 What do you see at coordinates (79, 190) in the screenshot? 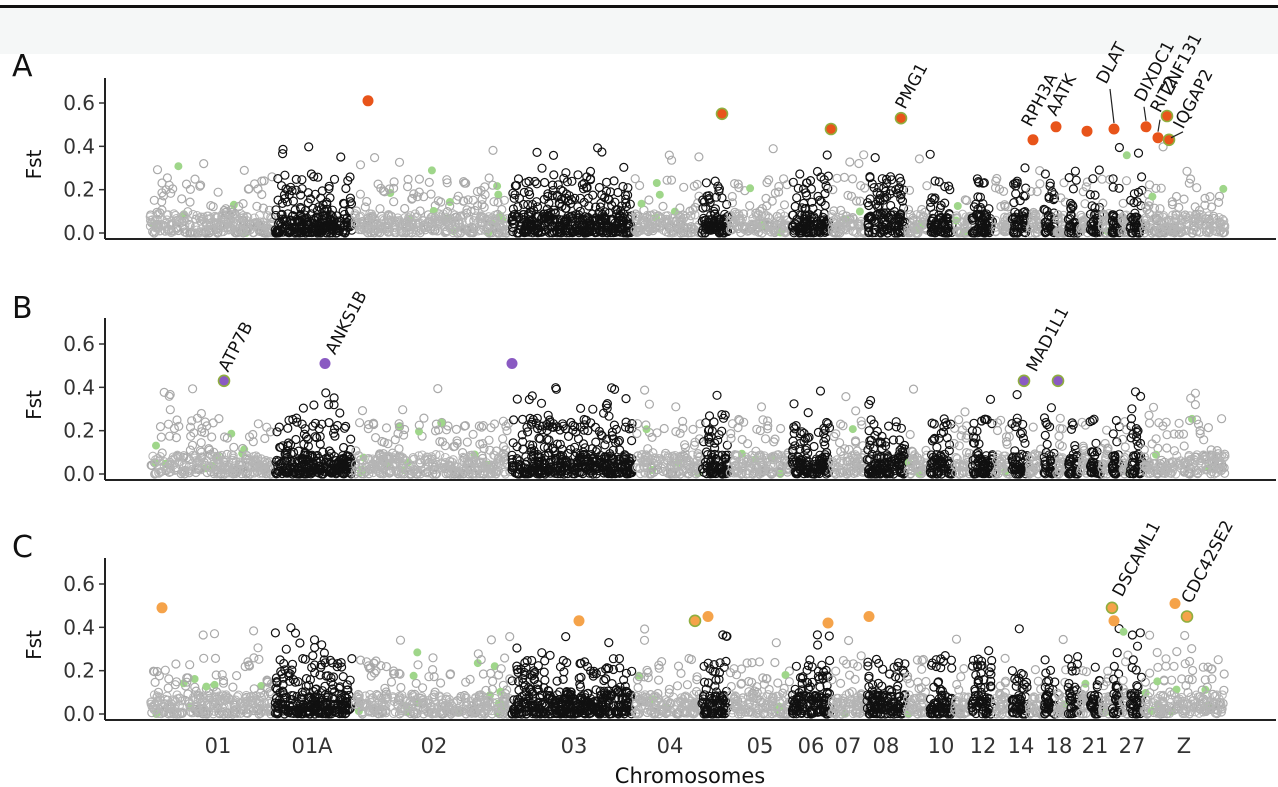
I see `y-tick-label: 0.2` at bounding box center [79, 190].